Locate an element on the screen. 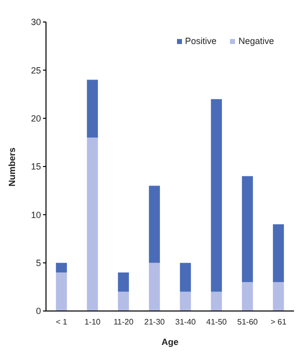  x-tick-label: 21-30 is located at coordinates (155, 322).